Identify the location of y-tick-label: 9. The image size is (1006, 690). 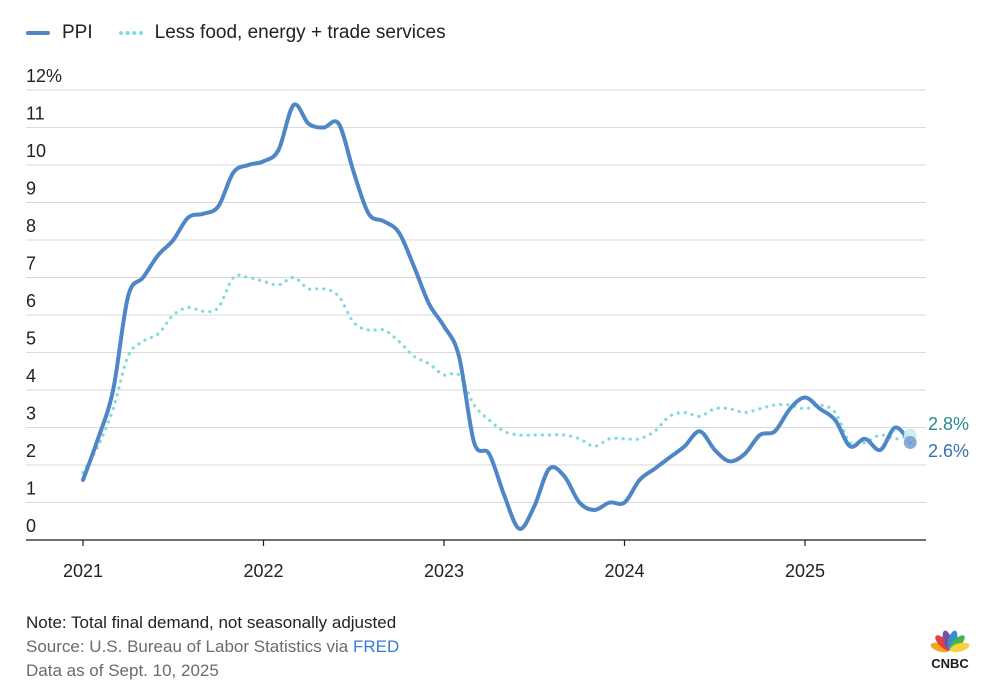
(31, 189).